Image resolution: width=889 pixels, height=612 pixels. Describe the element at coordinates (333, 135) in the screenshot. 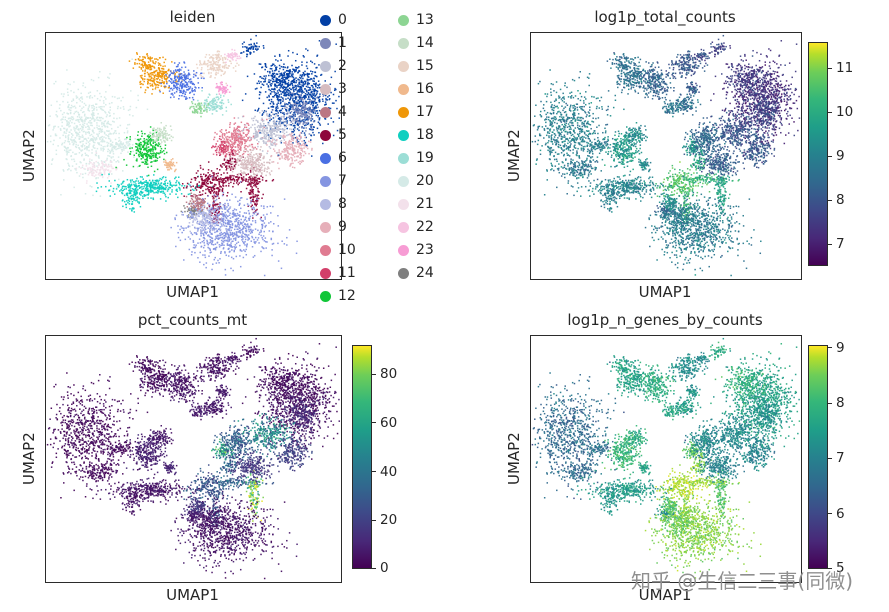

I see `legend-item-5: 5` at that location.